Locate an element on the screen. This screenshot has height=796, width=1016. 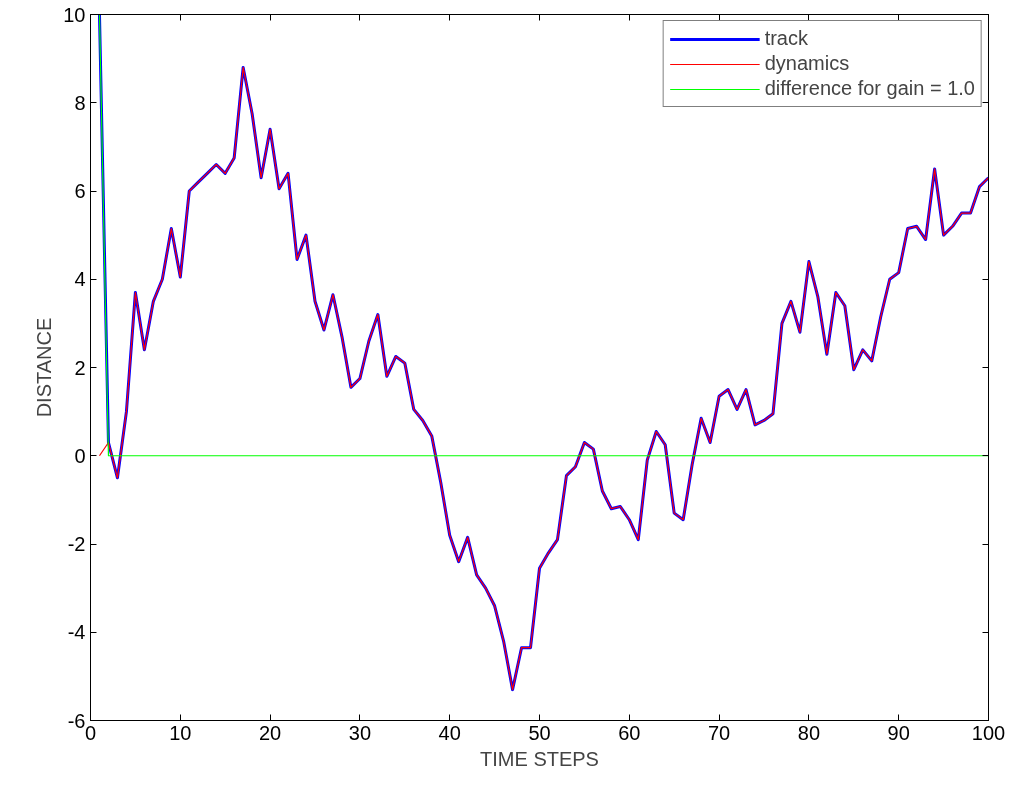
y-tick-label: 10 is located at coordinates (74, 14).